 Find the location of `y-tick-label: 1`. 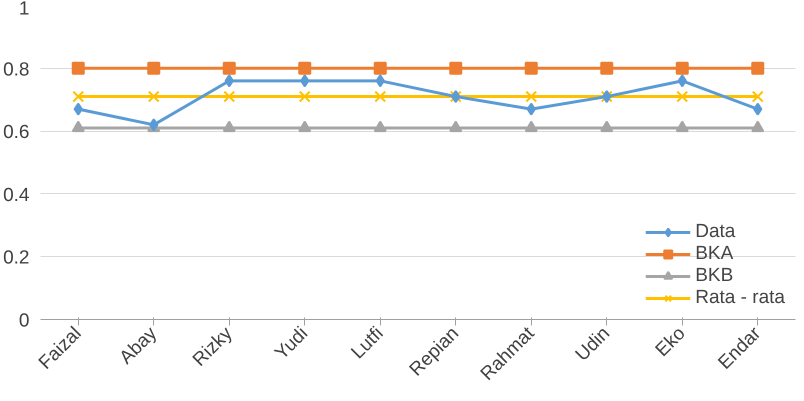

y-tick-label: 1 is located at coordinates (24, 10).